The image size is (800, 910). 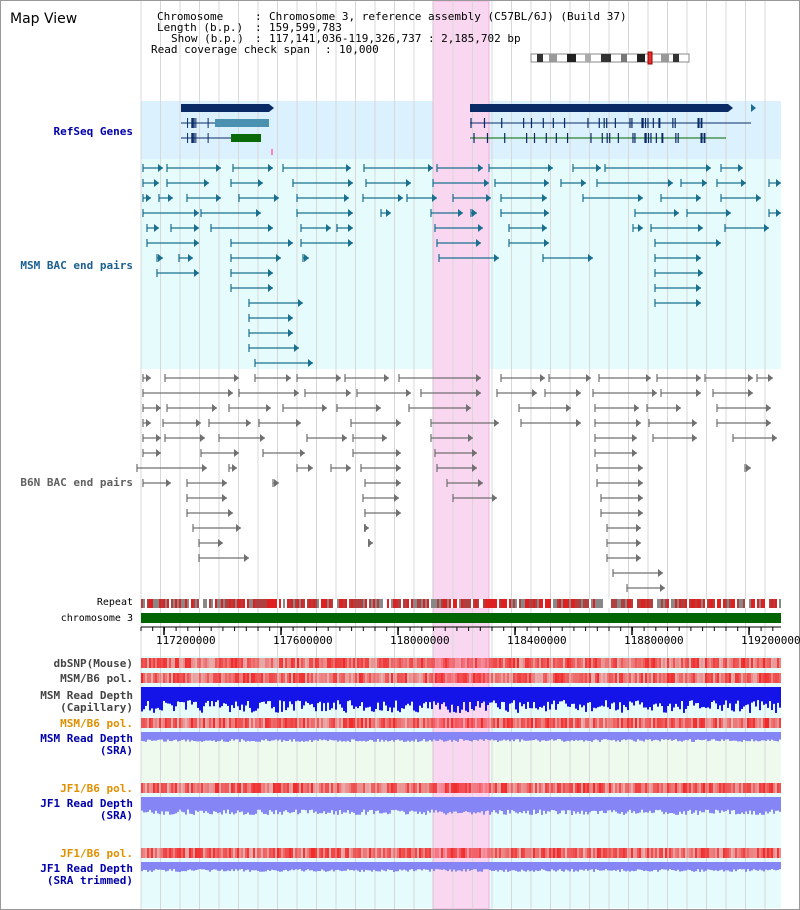 I want to click on track-label-msm-depth-sra-1: MSM Read Depth, so click(x=86, y=738).